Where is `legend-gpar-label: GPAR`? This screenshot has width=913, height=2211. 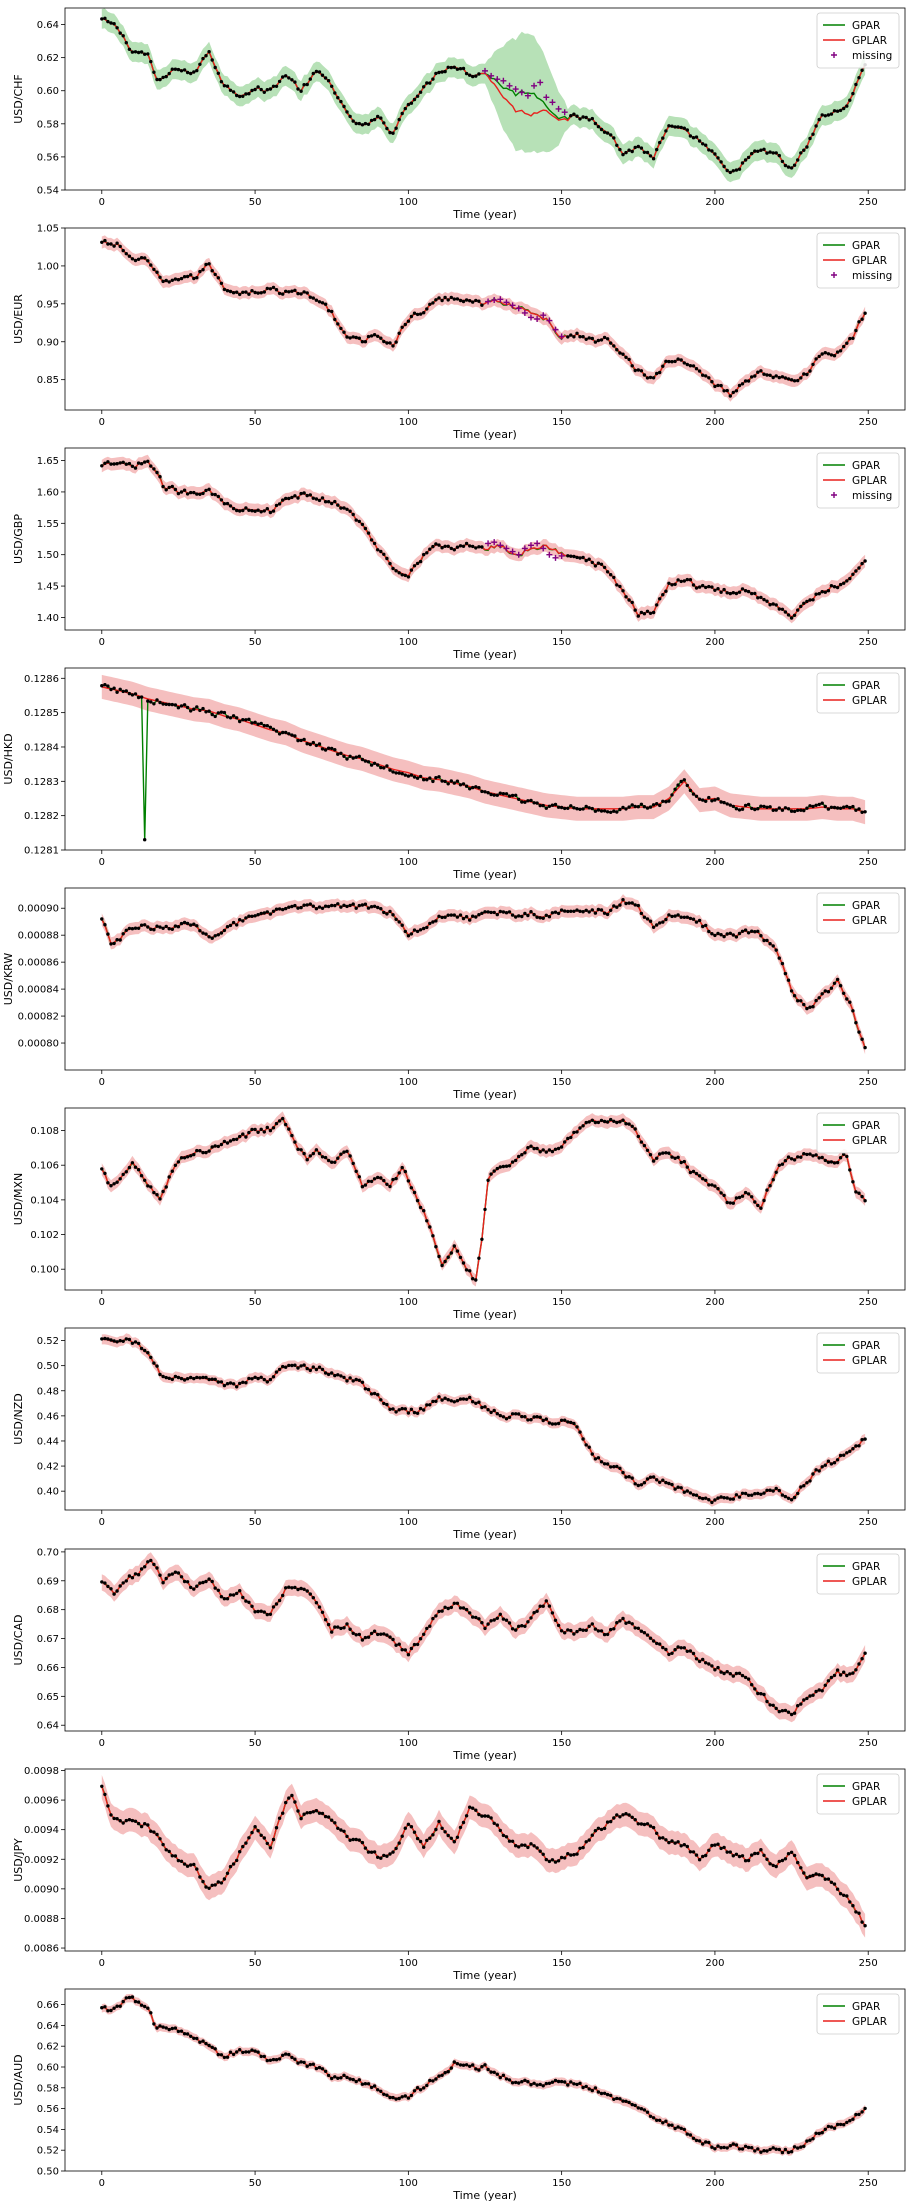
legend-gpar-label: GPAR is located at coordinates (866, 1346).